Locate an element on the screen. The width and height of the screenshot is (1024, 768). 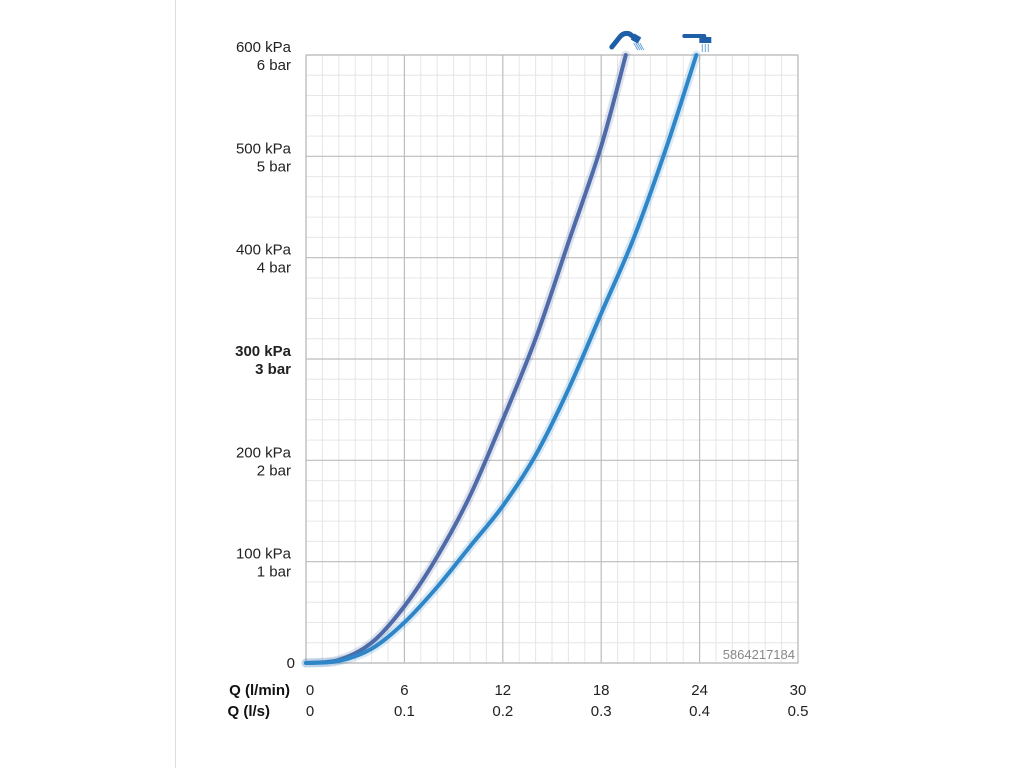
y-tick-label-bar: 6 bar is located at coordinates (274, 65).